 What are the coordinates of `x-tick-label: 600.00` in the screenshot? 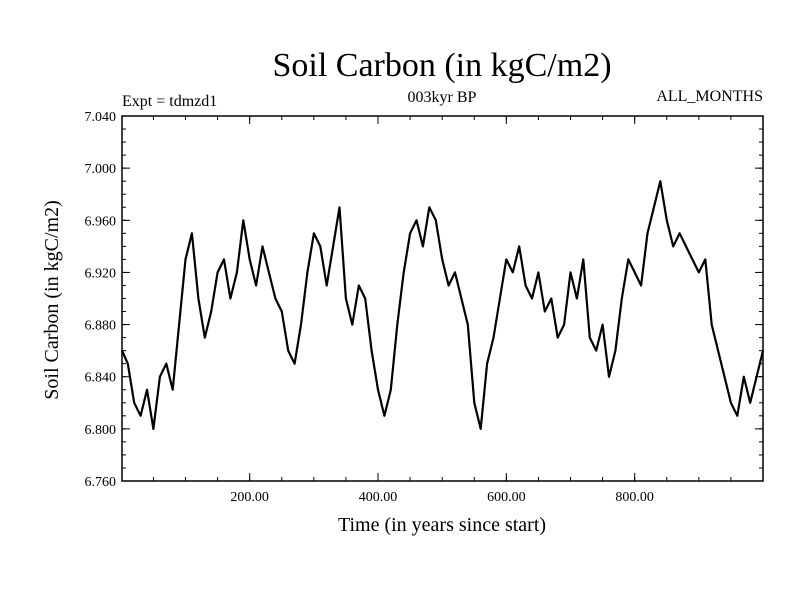 It's located at (506, 497).